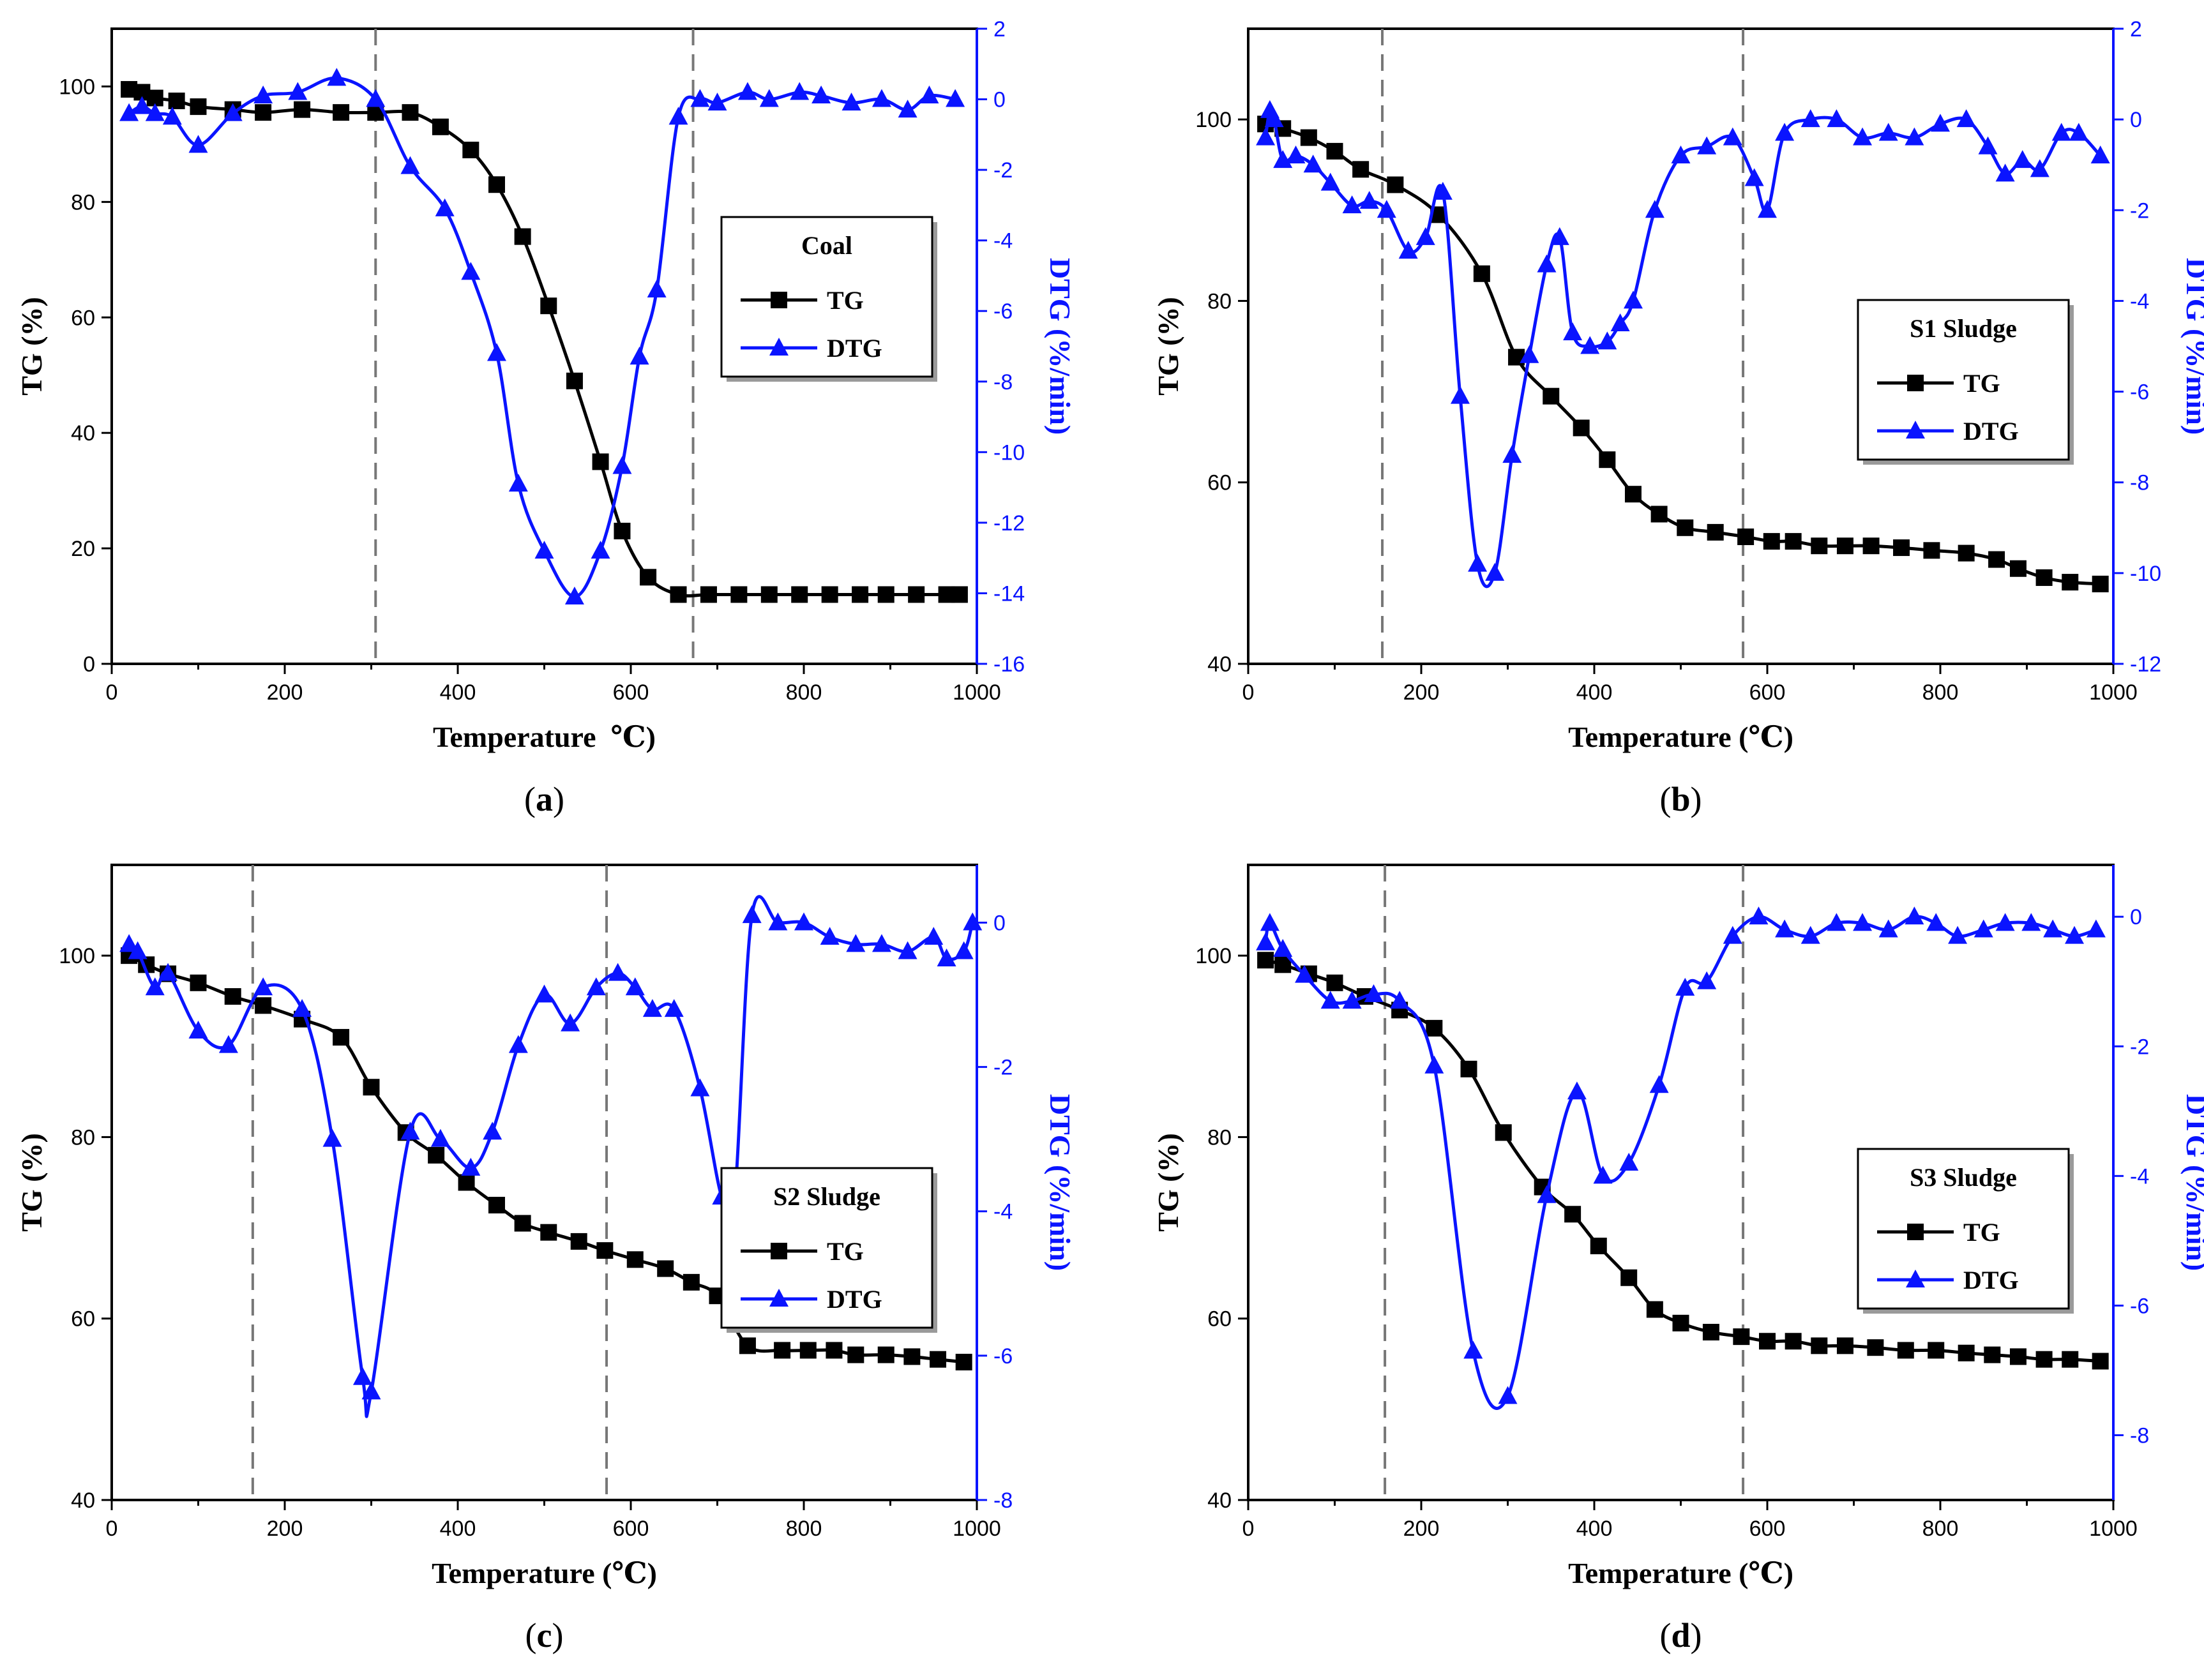  What do you see at coordinates (999, 29) in the screenshot?
I see `y-right-tick-label: 2` at bounding box center [999, 29].